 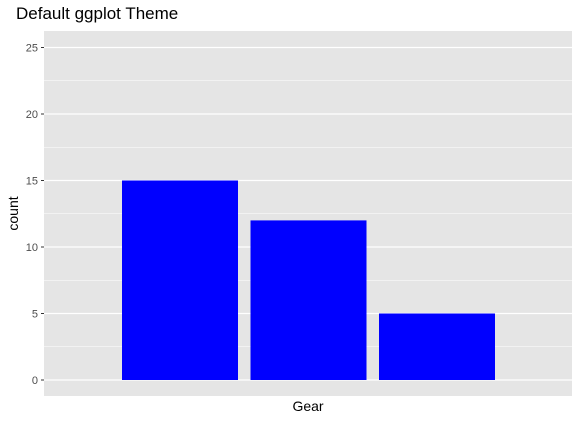 I want to click on x-axis-title: Gear, so click(x=307, y=406).